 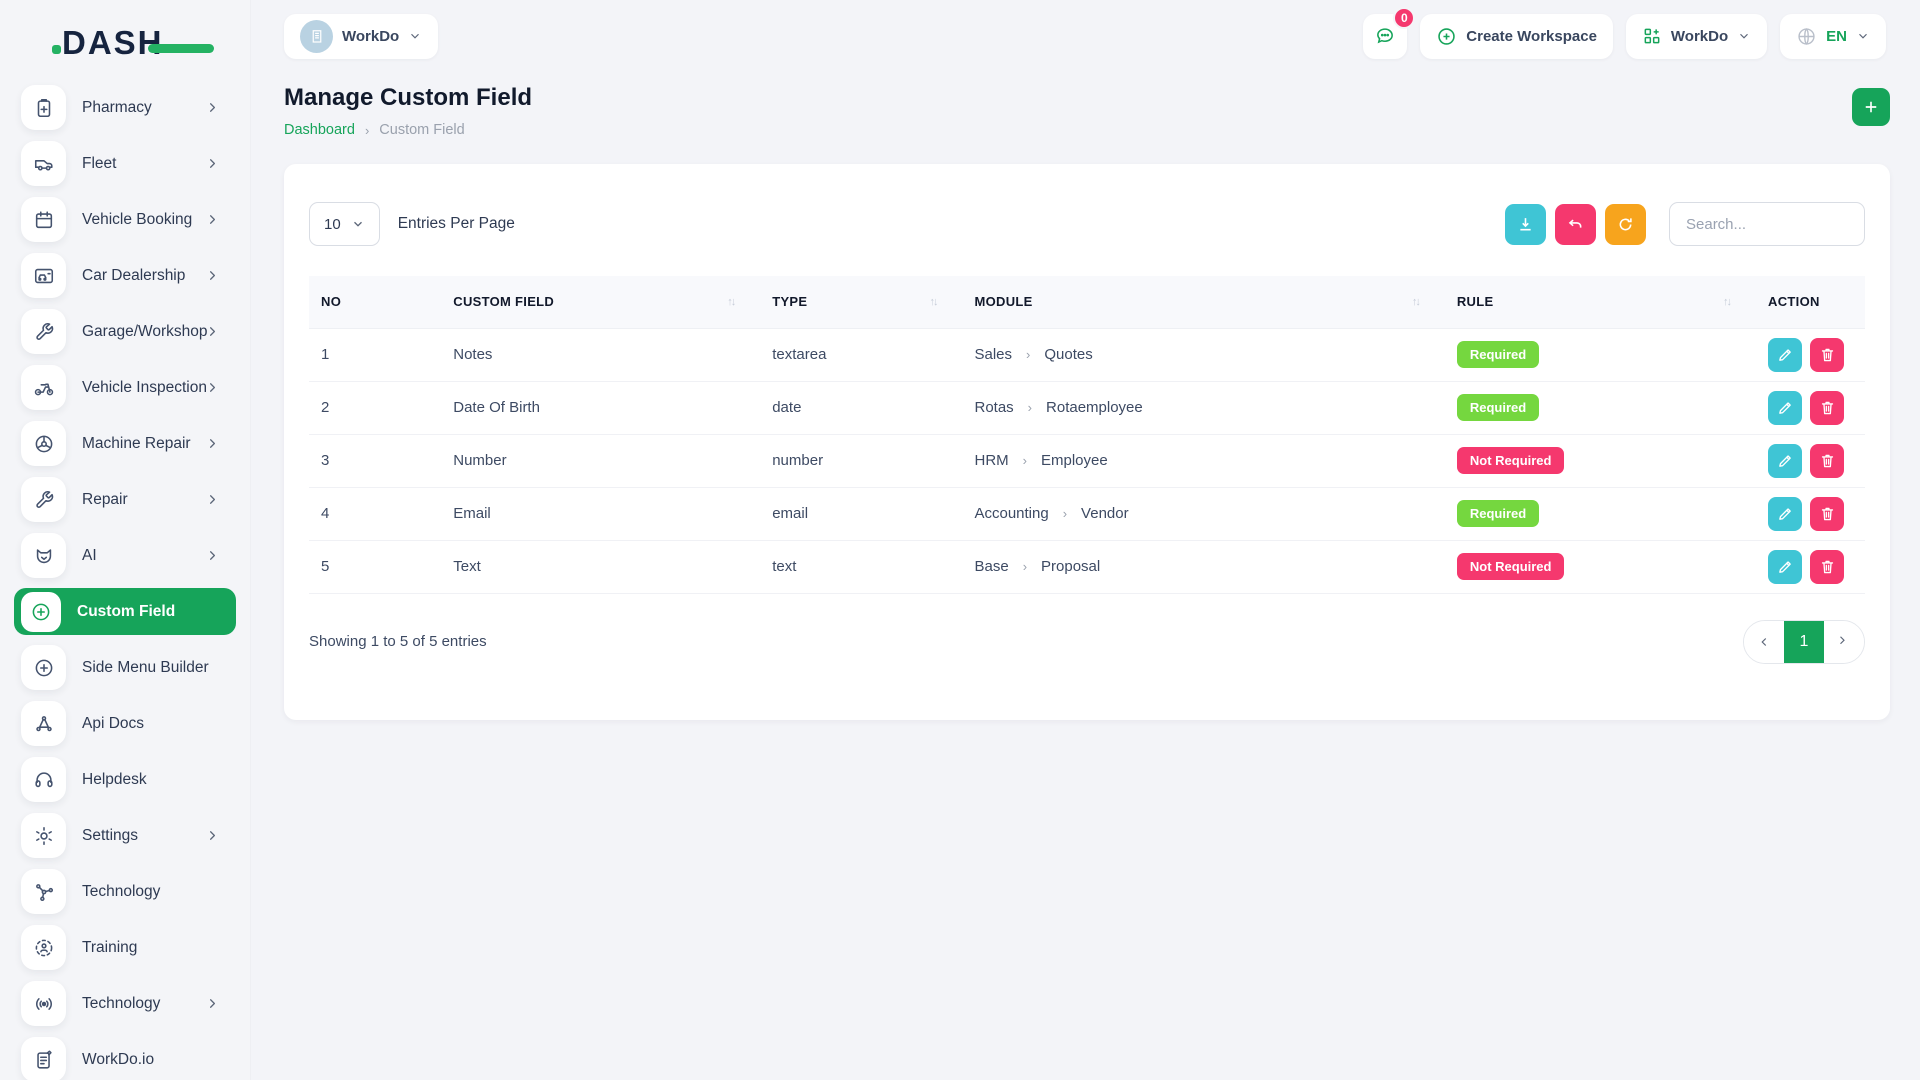 I want to click on workspace-avatar, so click(x=316, y=36).